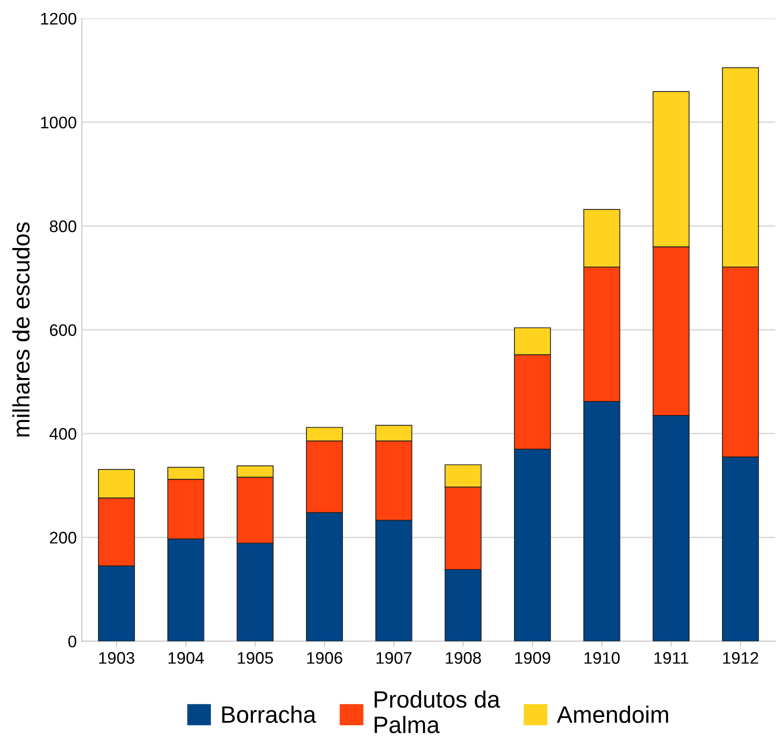 This screenshot has height=737, width=779. Describe the element at coordinates (740, 658) in the screenshot. I see `x-tick-label: 1912` at that location.